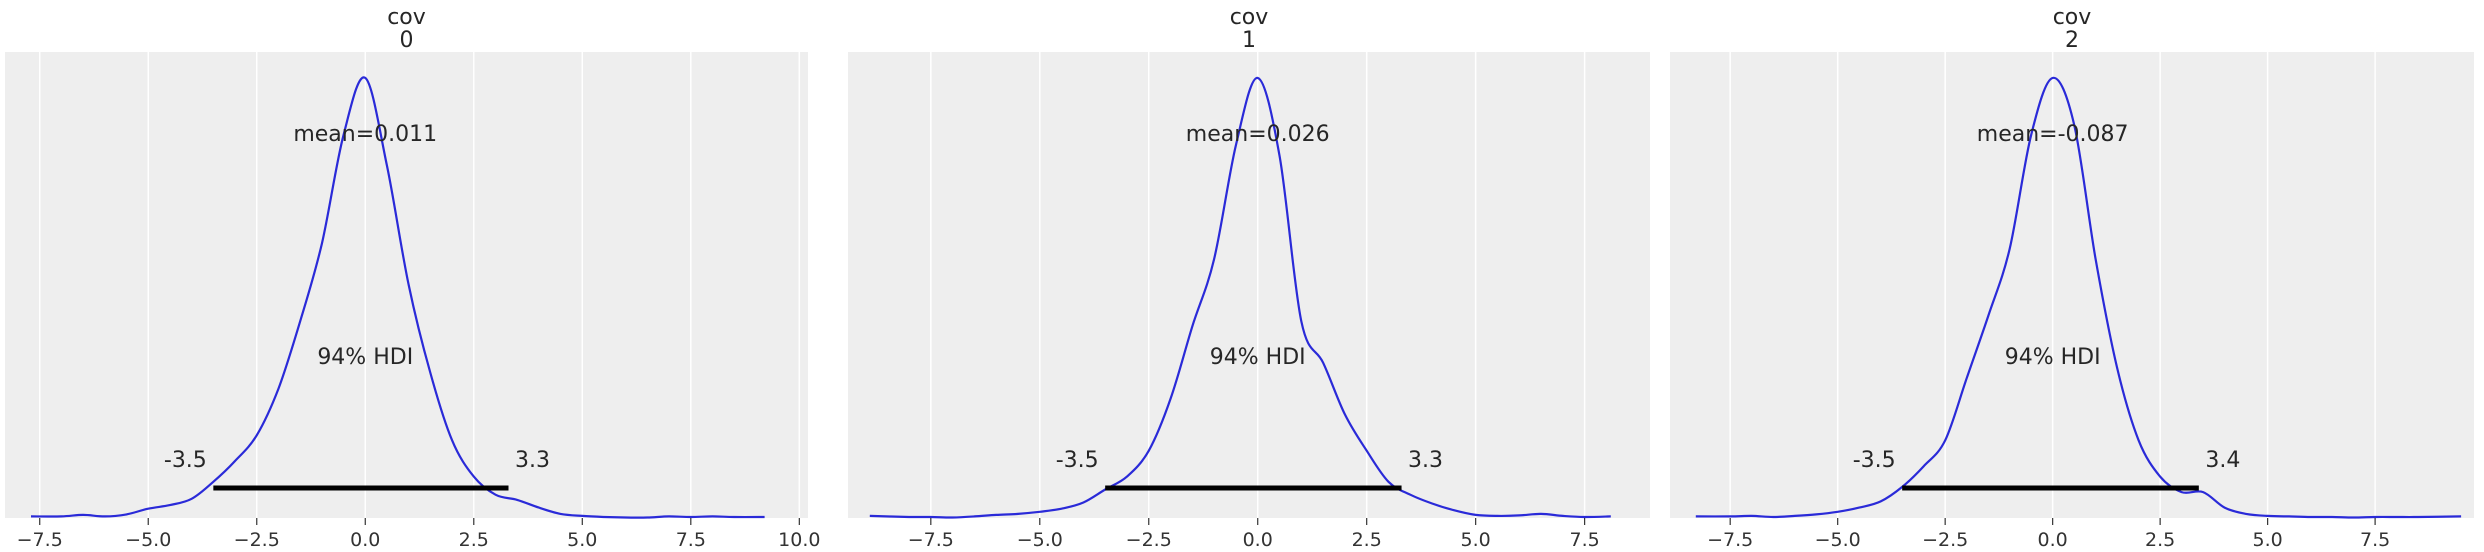 This screenshot has width=2484, height=552. Describe the element at coordinates (2072, 40) in the screenshot. I see `panel-title-line2: 2` at that location.